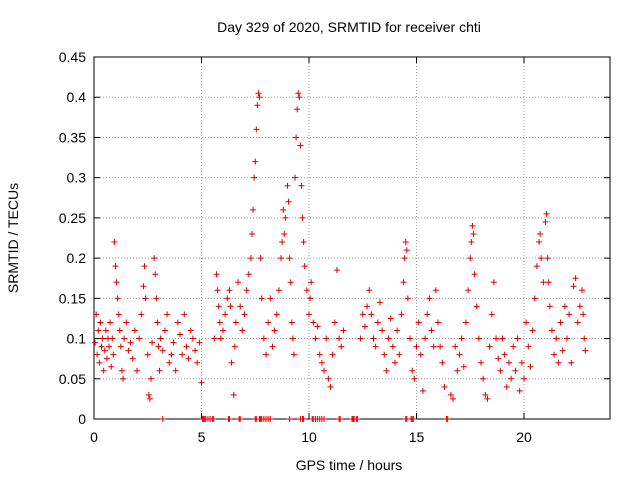 This screenshot has width=640, height=480. I want to click on x-tick-label: 20, so click(524, 437).